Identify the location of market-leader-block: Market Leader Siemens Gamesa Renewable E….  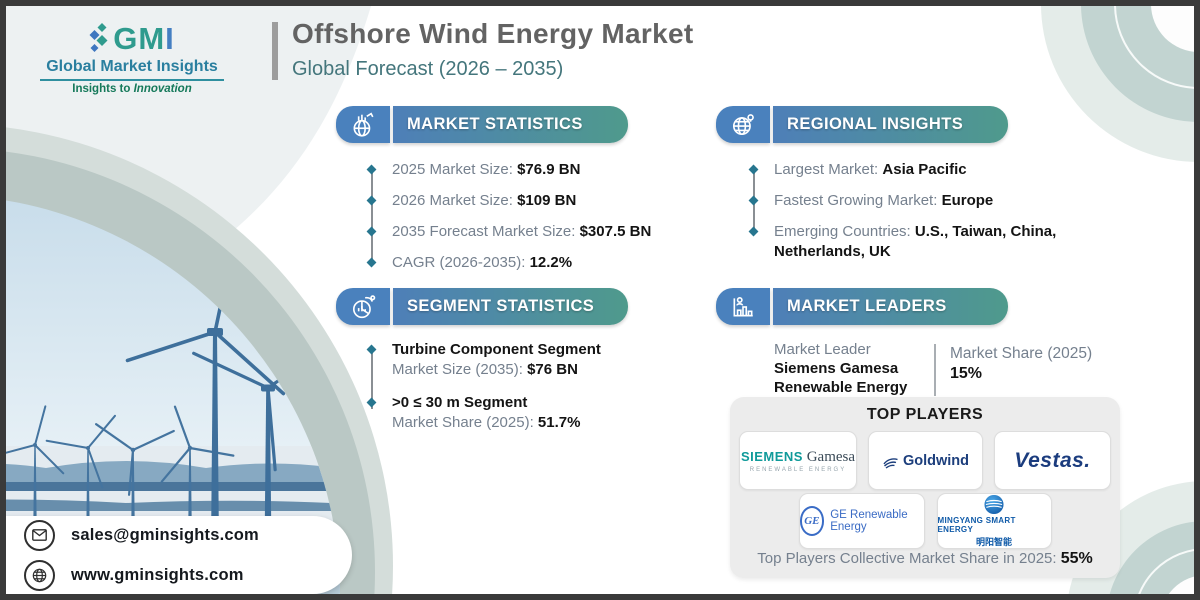
(841, 368).